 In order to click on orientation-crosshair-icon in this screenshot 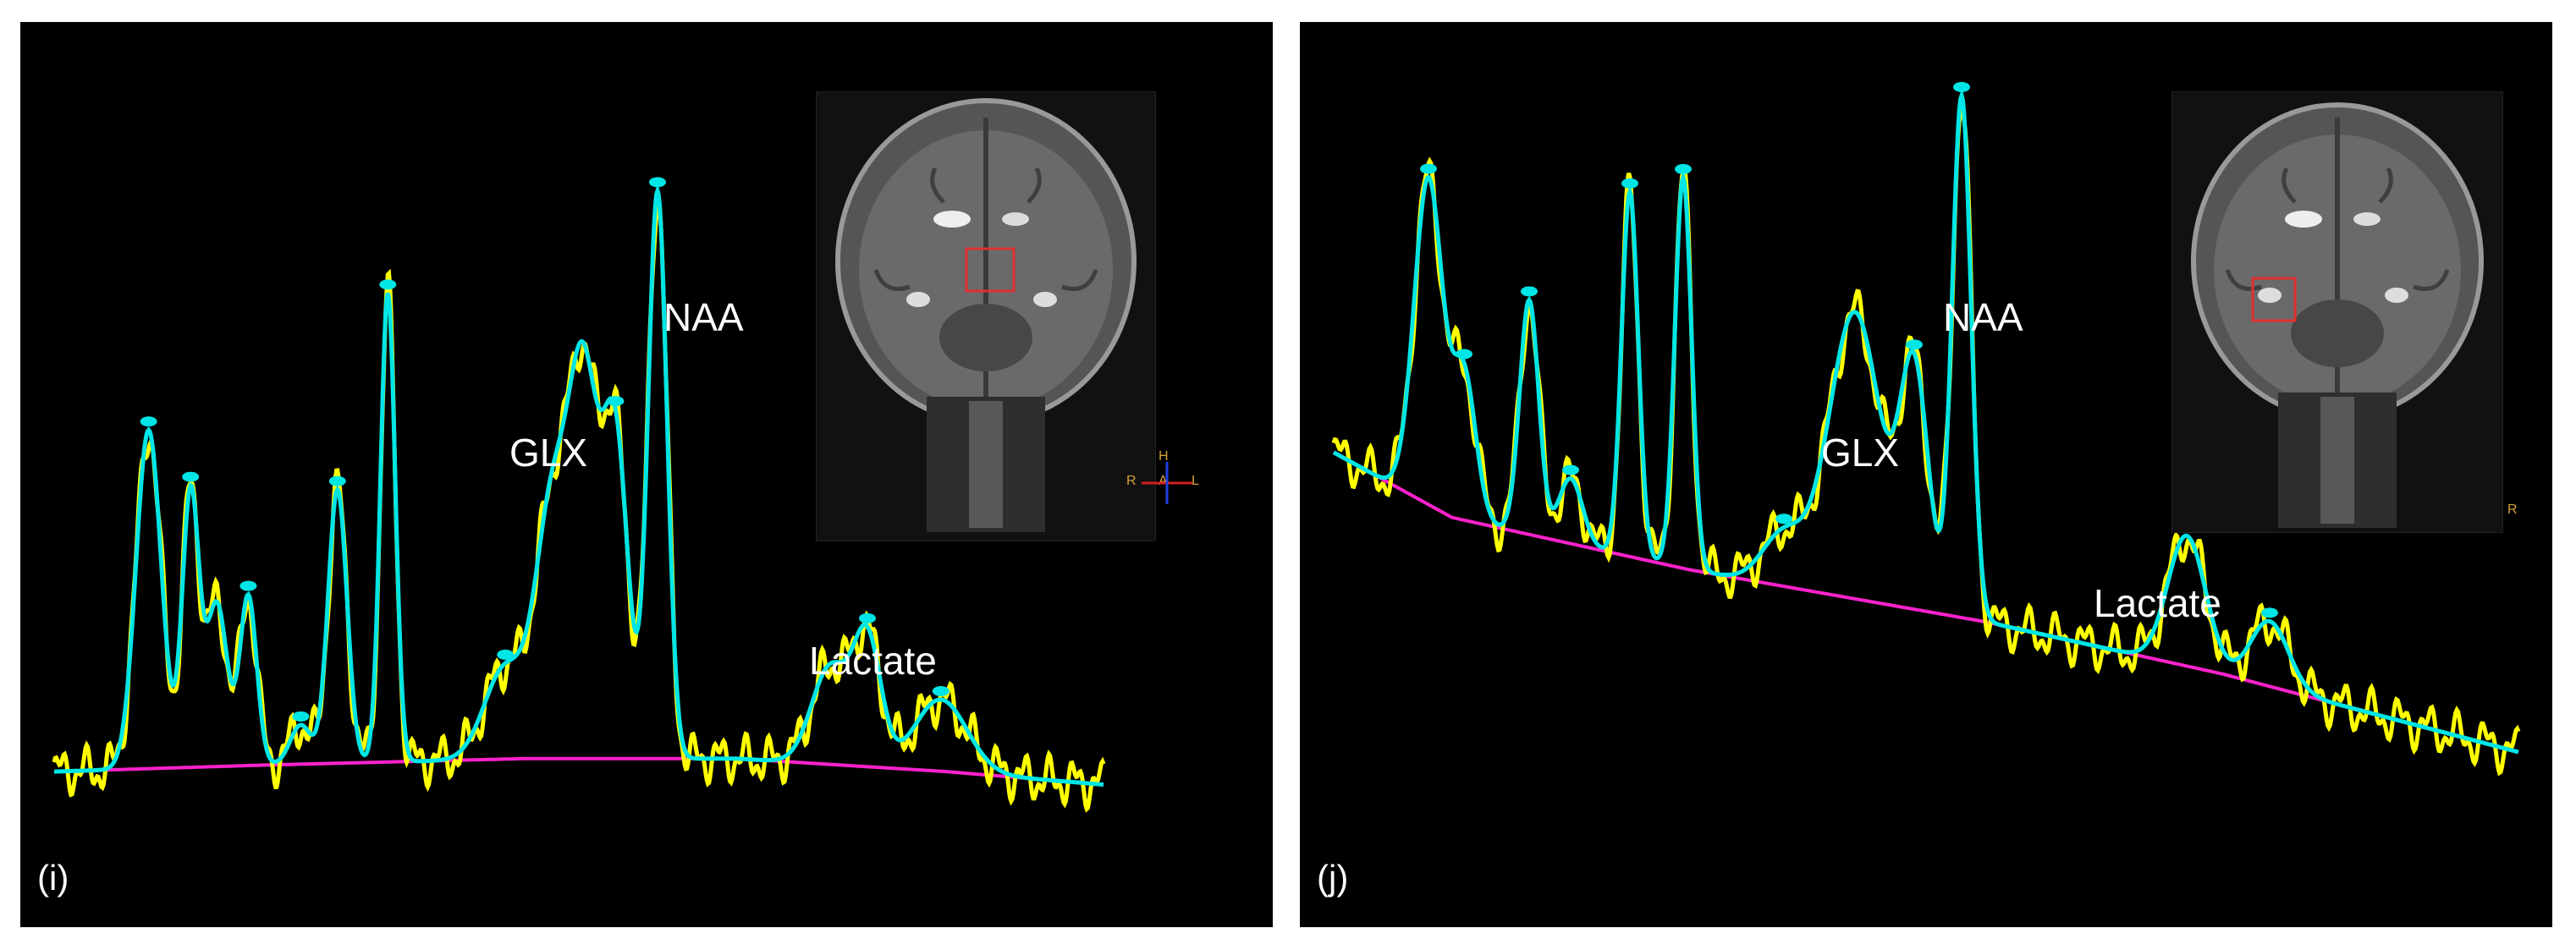, I will do `click(1167, 483)`.